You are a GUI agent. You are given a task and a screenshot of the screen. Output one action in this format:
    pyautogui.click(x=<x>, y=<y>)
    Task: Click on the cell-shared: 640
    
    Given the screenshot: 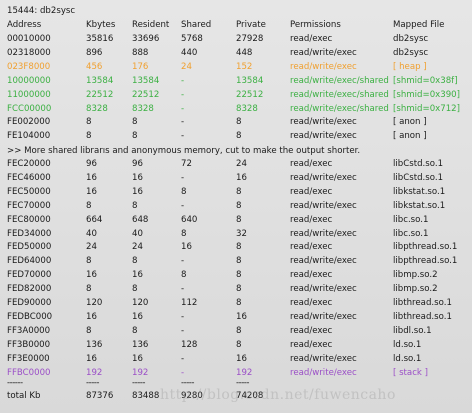 What is the action you would take?
    pyautogui.click(x=189, y=219)
    